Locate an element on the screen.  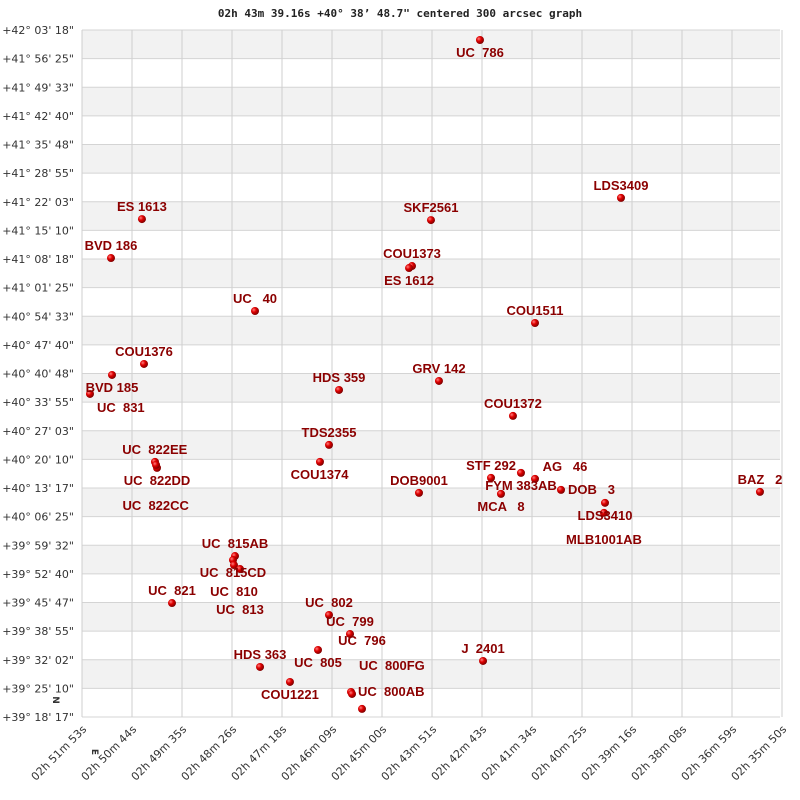
star-label: UC 802 is located at coordinates (329, 602).